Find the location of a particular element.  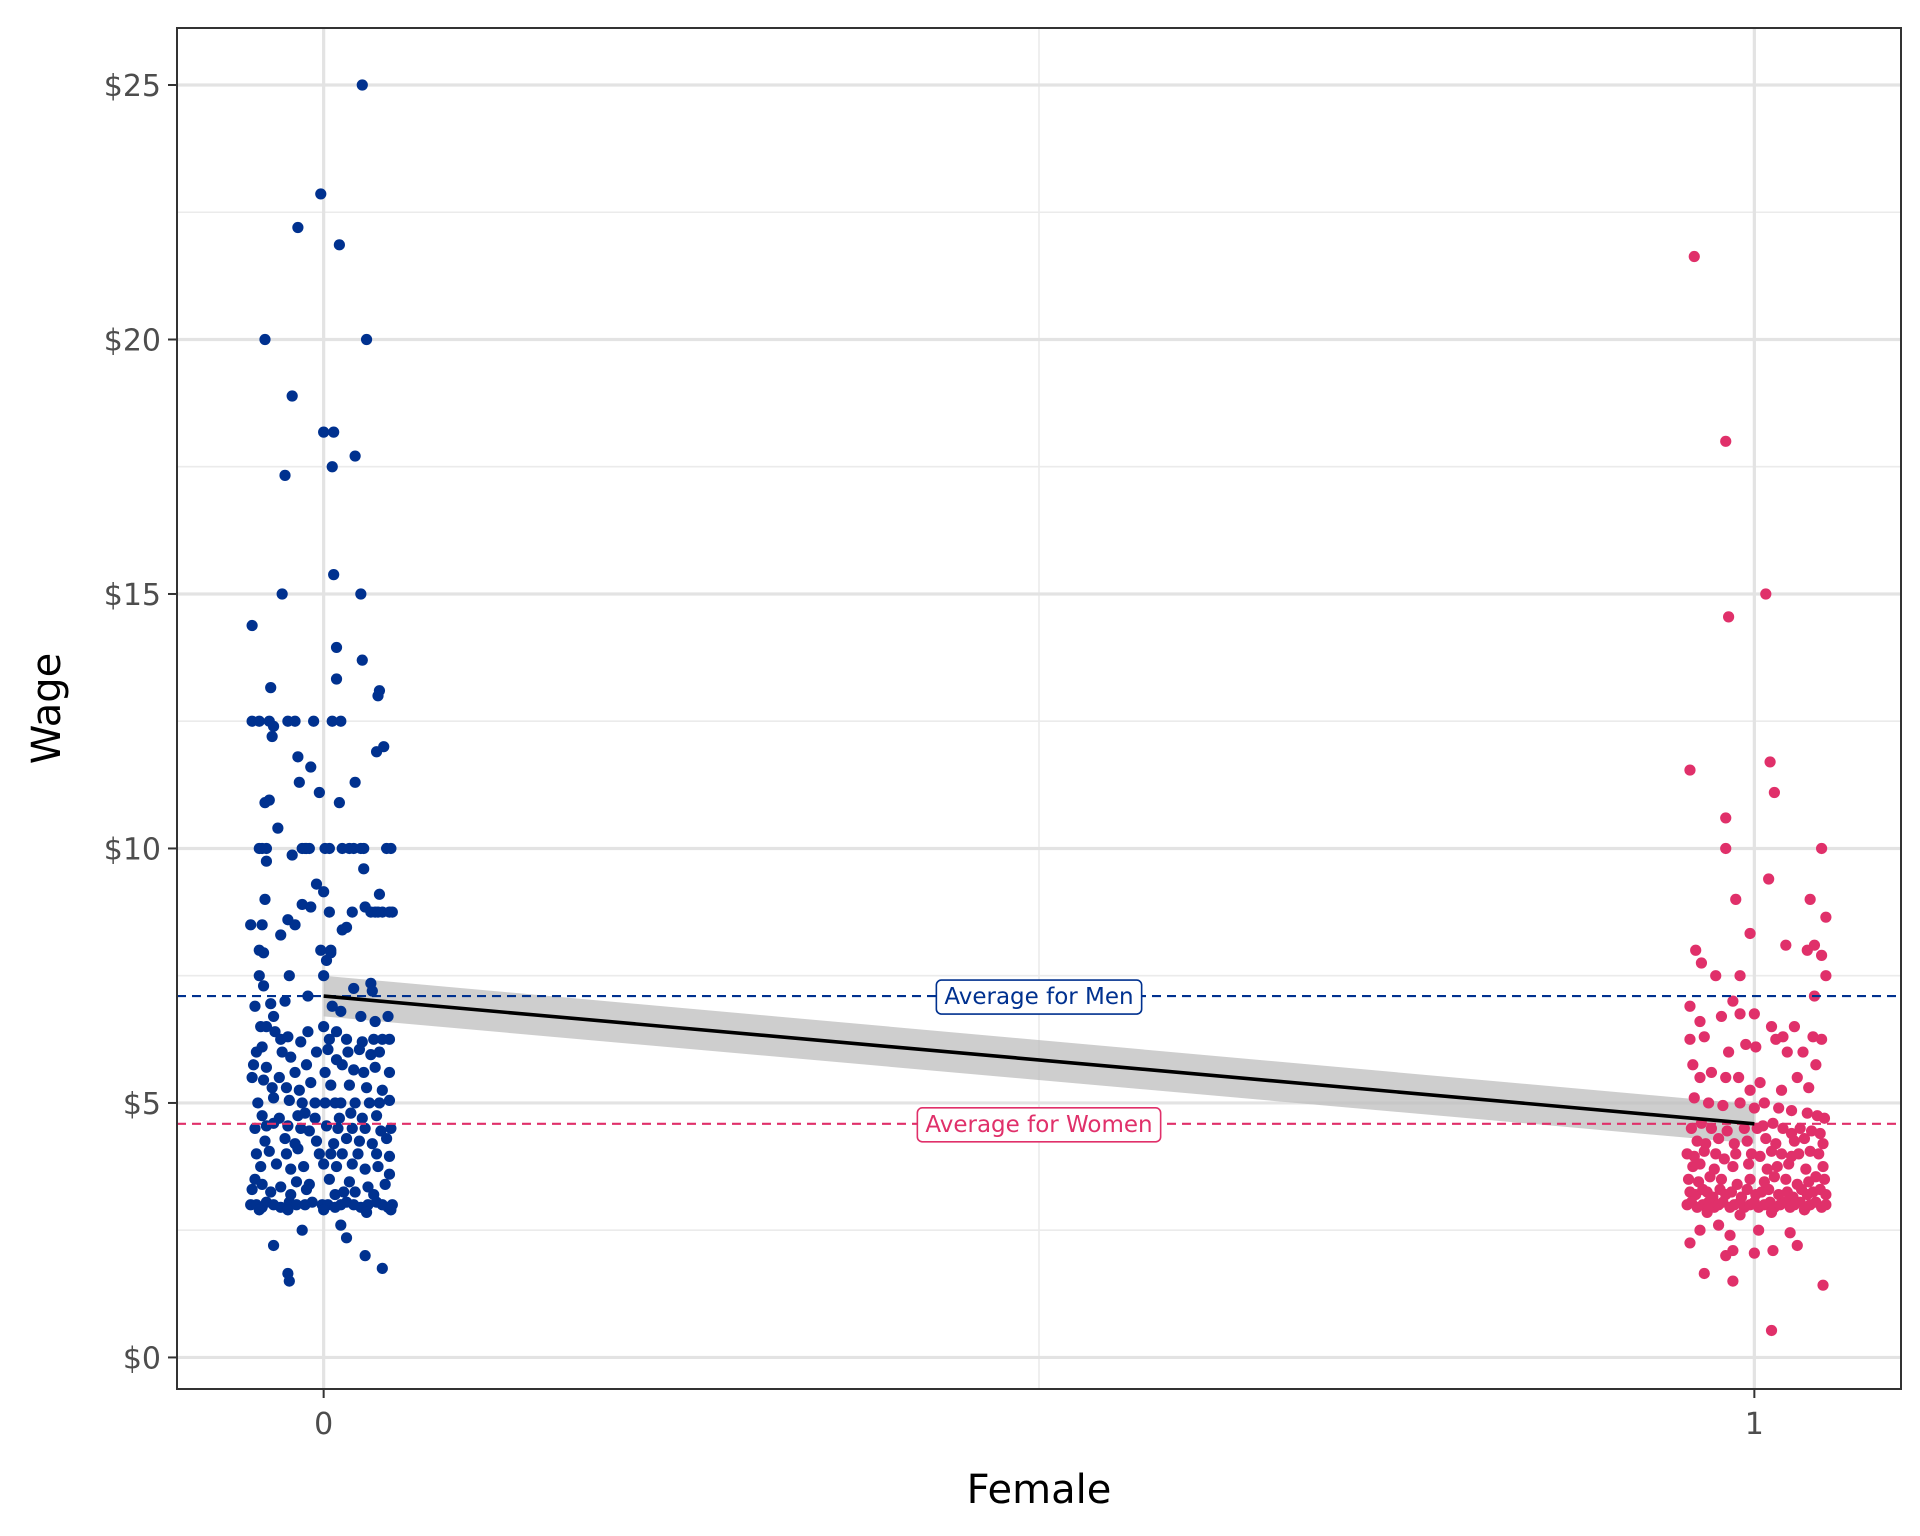

average-men-label: Average for Men is located at coordinates (1039, 997).